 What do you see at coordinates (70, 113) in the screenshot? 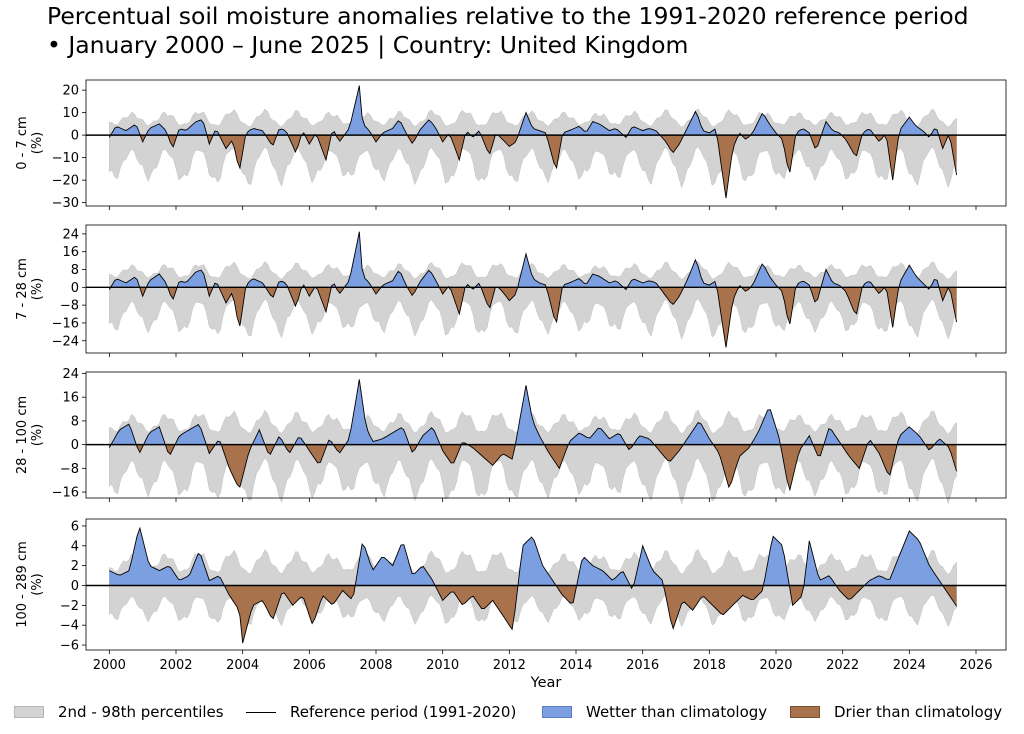
I see `y-tick-label: 10` at bounding box center [70, 113].